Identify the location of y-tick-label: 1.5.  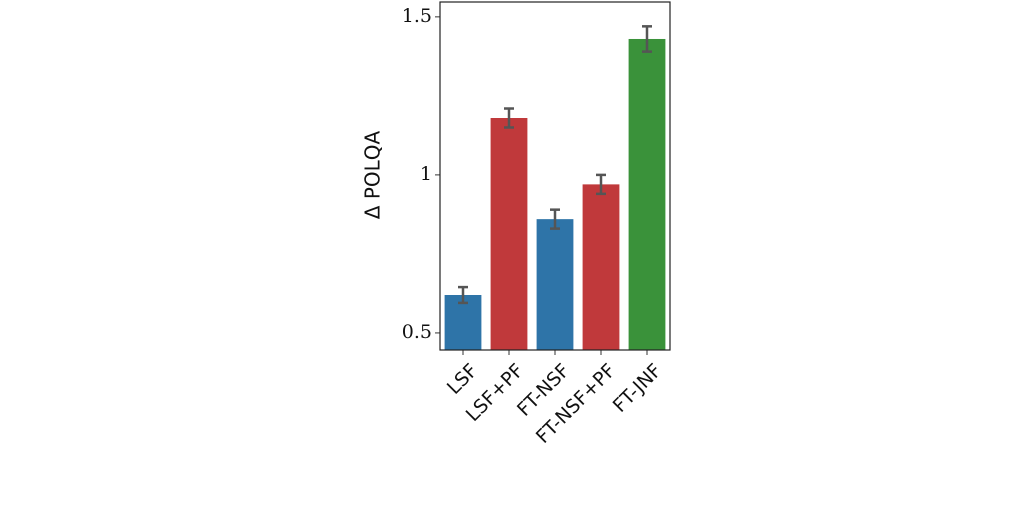
(417, 16).